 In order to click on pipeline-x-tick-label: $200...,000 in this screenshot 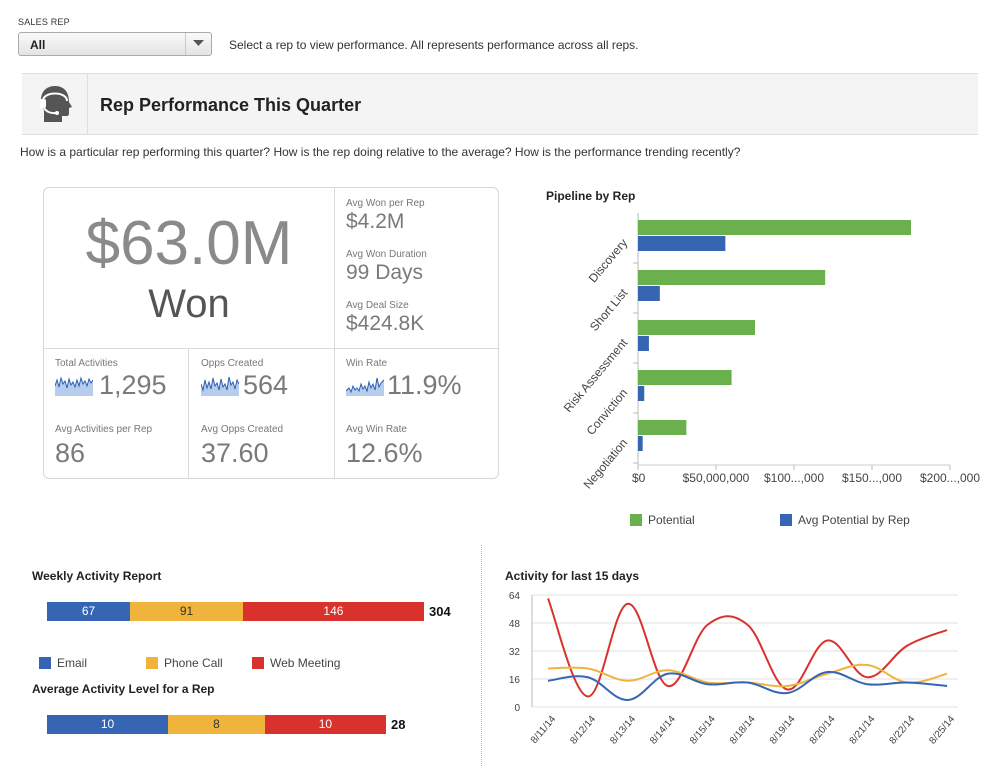, I will do `click(950, 478)`.